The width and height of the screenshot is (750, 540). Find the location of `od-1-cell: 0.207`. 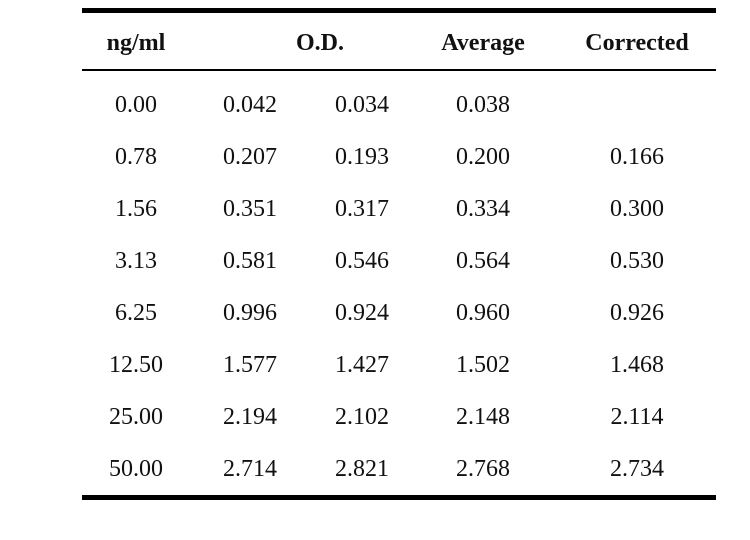

od-1-cell: 0.207 is located at coordinates (250, 156).